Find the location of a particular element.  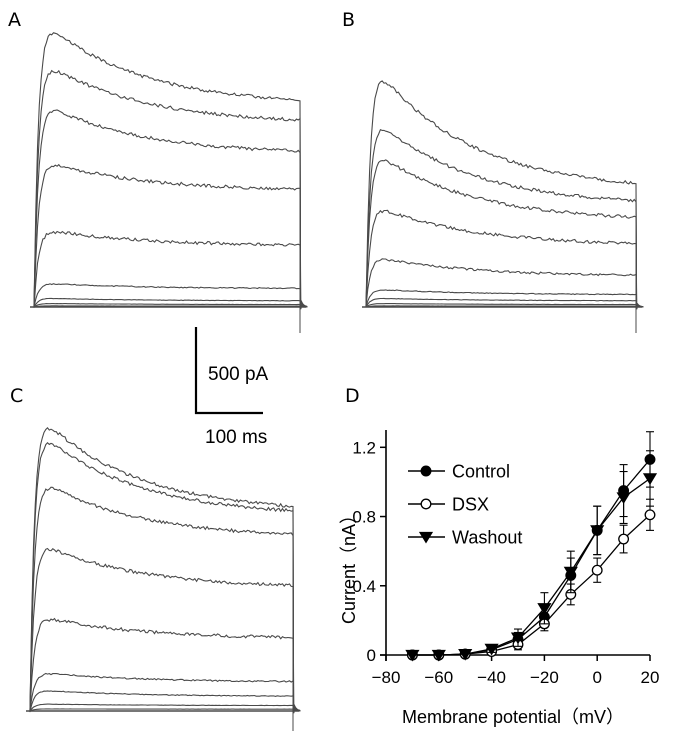

scale-bar-time-label: 100 ms is located at coordinates (236, 437).